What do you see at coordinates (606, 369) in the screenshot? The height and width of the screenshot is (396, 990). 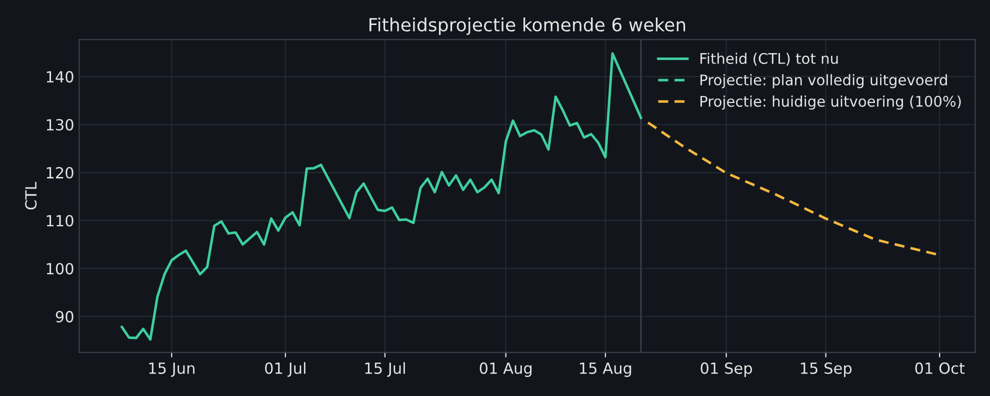 I see `x-tick-label: 15 Aug` at bounding box center [606, 369].